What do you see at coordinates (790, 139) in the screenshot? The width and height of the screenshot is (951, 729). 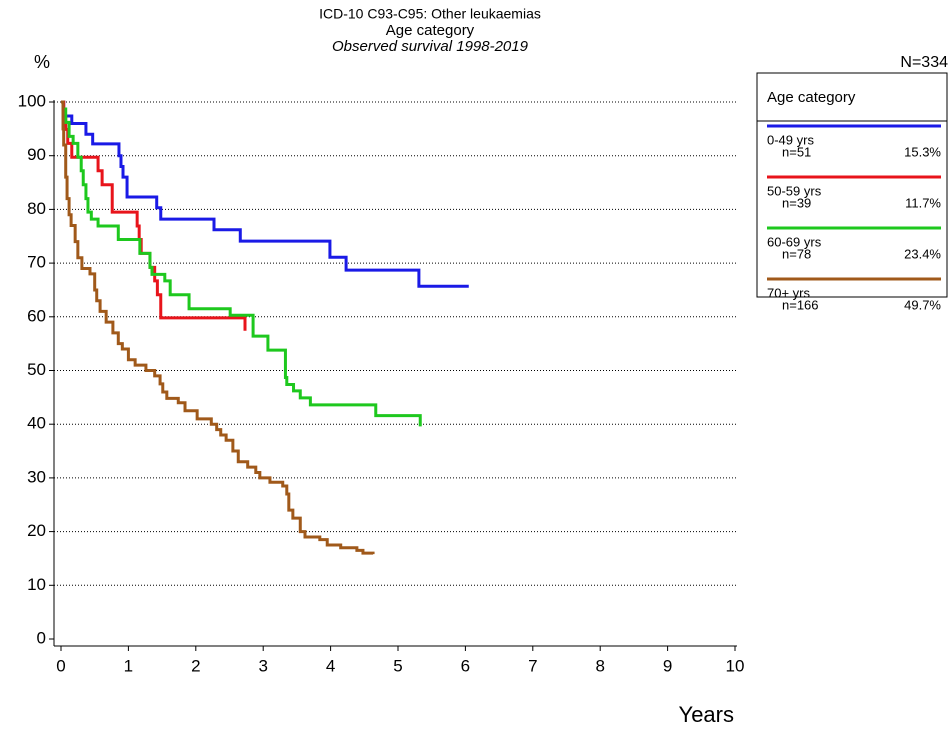 I see `legend-label: 0-49 yrs` at bounding box center [790, 139].